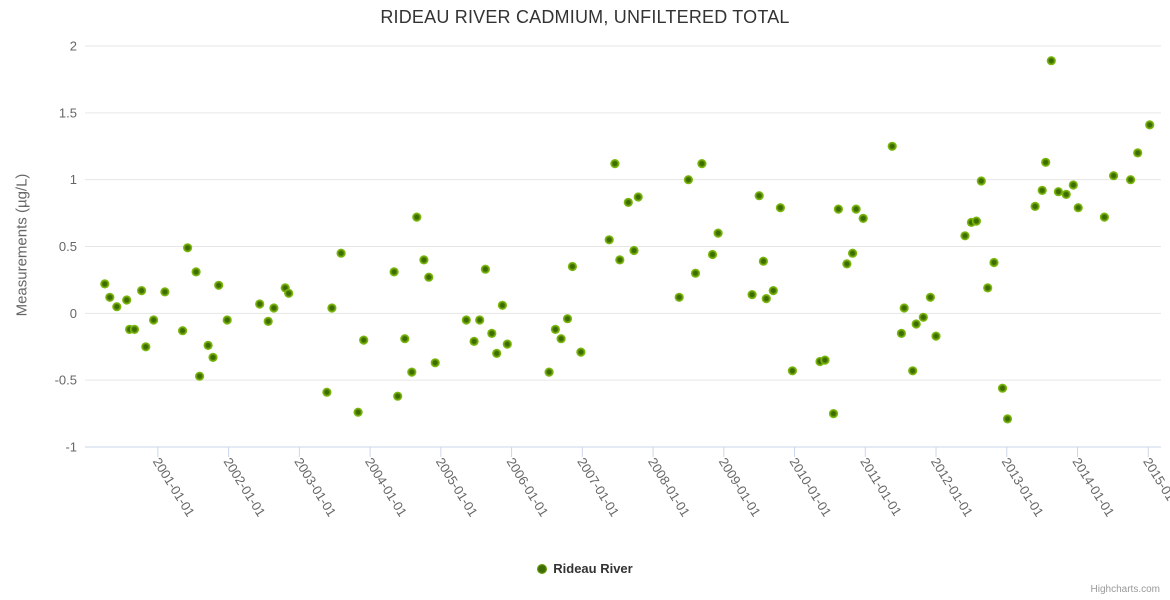  What do you see at coordinates (585, 568) in the screenshot?
I see `legend-item-rideau-river: Rideau River` at bounding box center [585, 568].